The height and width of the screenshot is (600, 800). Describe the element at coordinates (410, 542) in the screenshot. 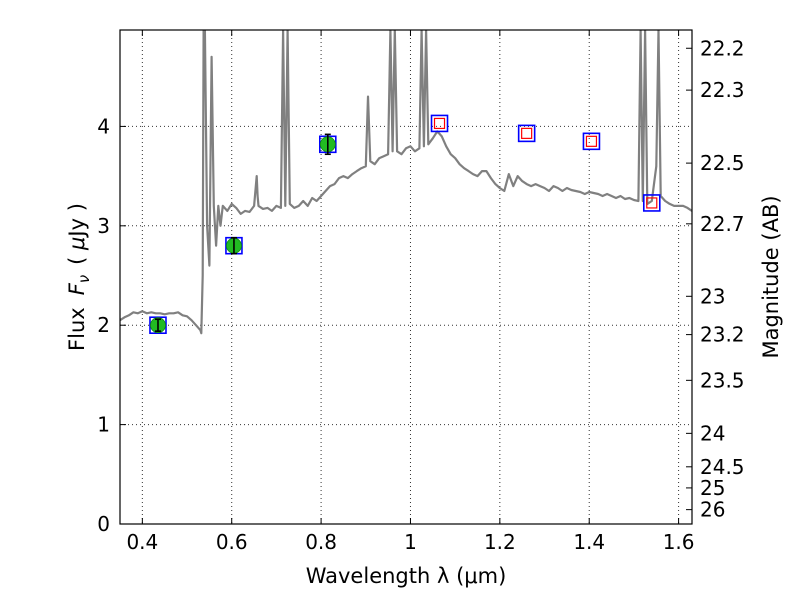

I see `x-tick-label: 1` at that location.